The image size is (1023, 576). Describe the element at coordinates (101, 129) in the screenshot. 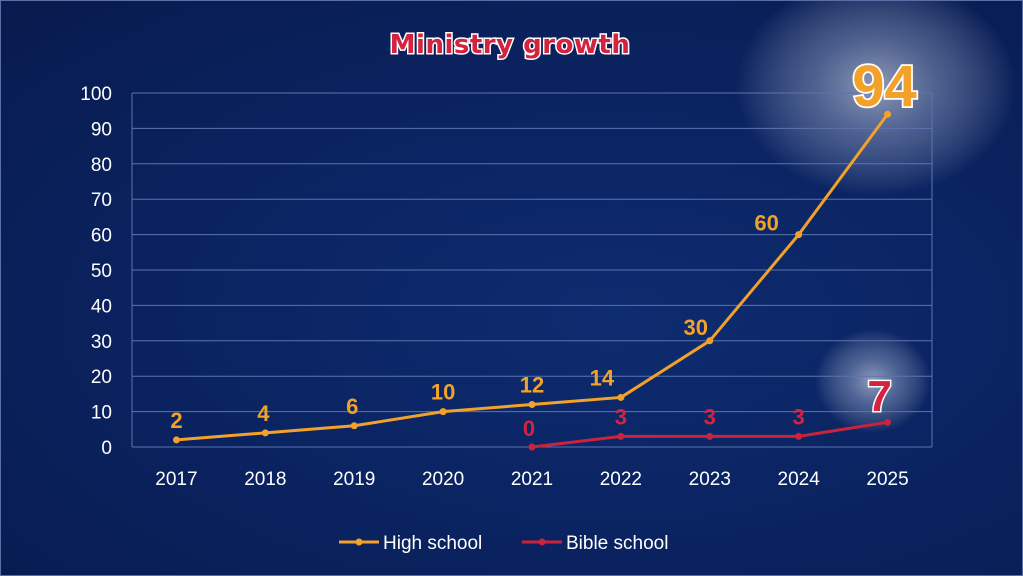

I see `y-tick-label: 90` at that location.